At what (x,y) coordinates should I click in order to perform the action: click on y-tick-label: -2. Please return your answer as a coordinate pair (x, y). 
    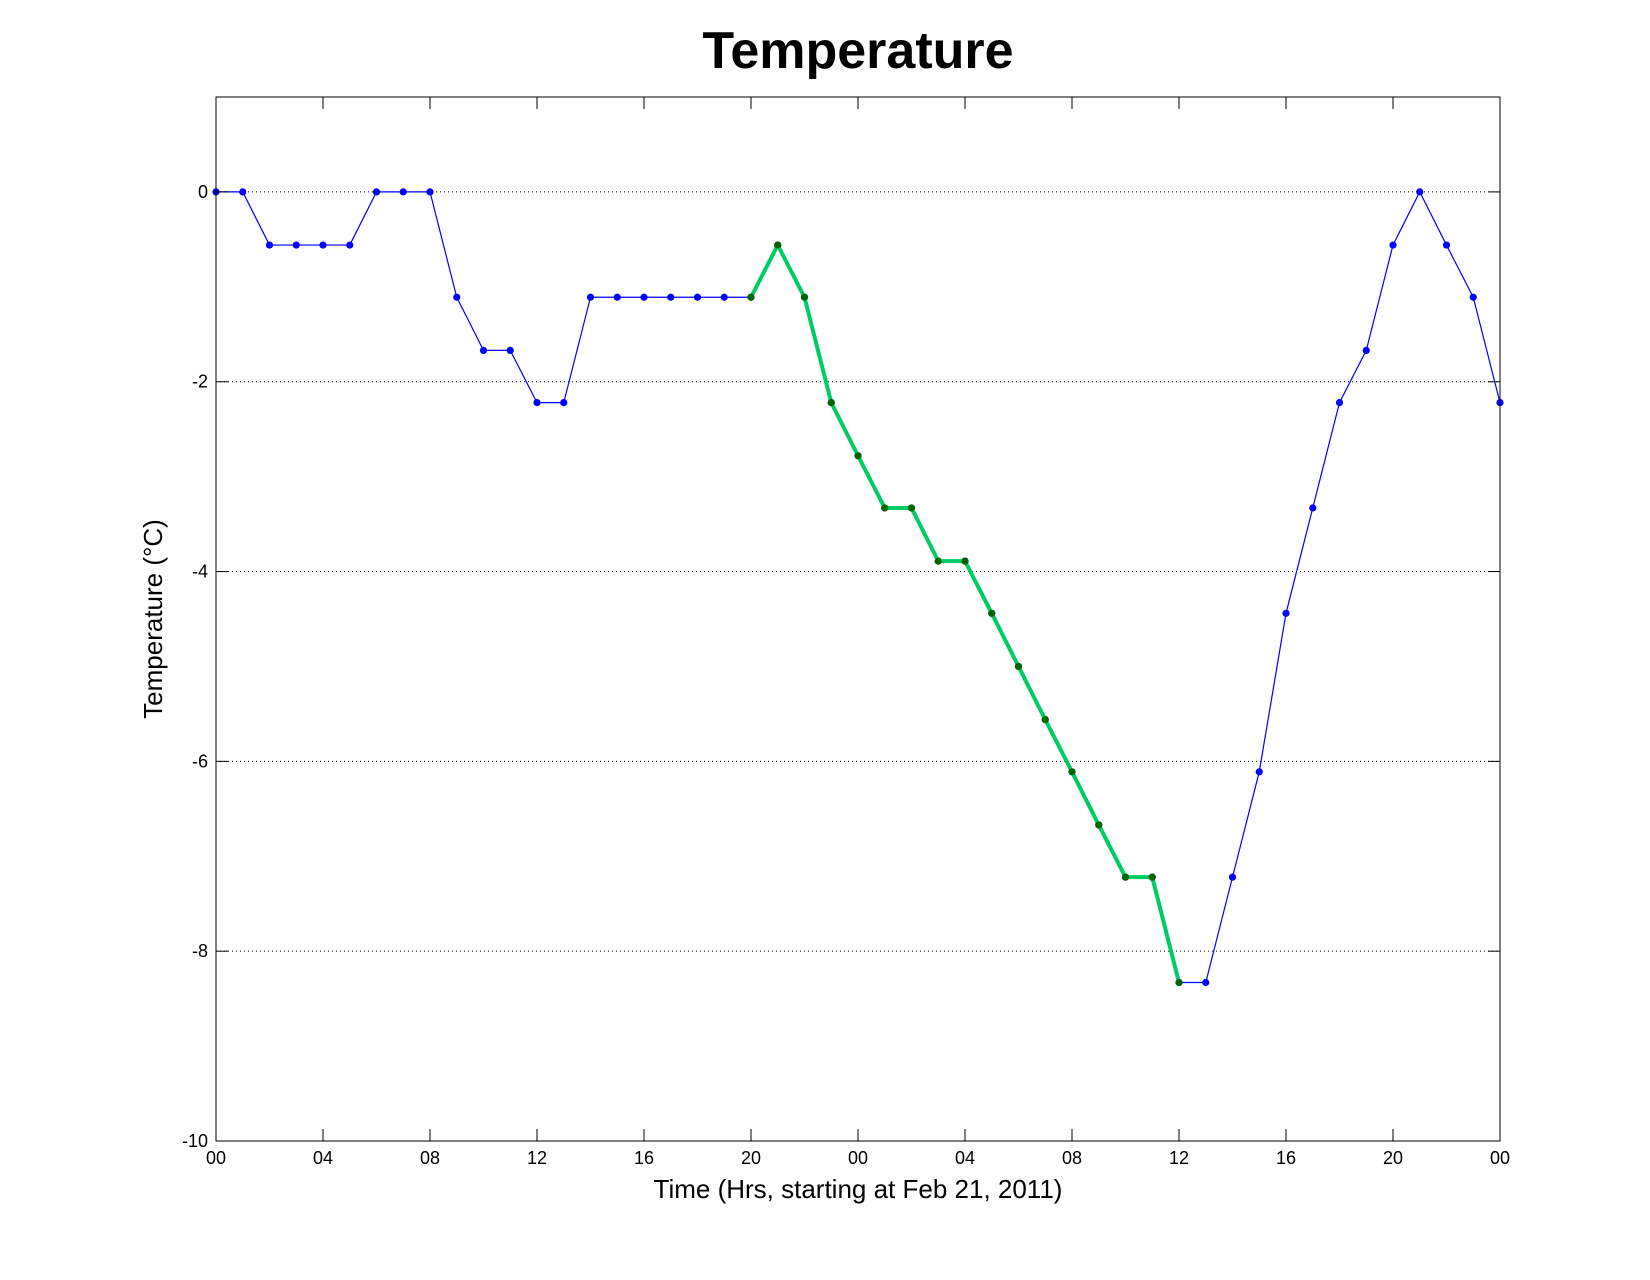
    Looking at the image, I should click on (200, 382).